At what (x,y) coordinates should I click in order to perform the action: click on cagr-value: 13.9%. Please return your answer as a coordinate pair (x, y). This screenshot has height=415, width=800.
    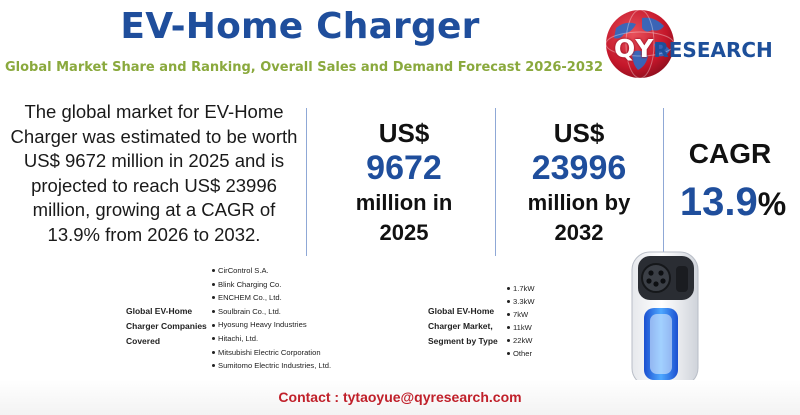
    Looking at the image, I should click on (733, 202).